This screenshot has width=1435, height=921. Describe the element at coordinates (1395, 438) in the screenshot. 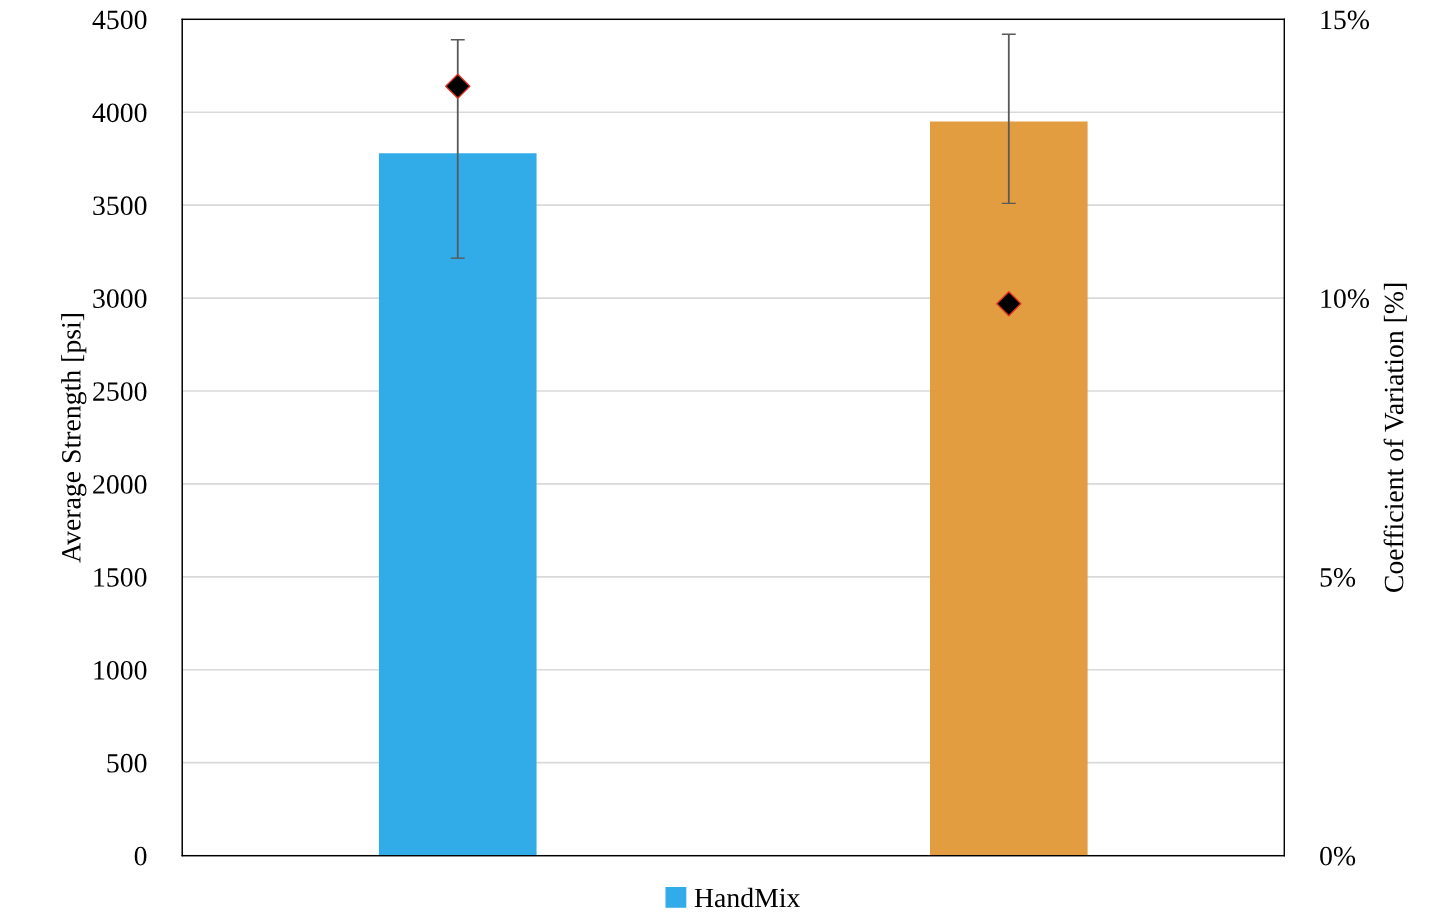

I see `y2-axis-title: Coefficient of Variation [%]` at that location.